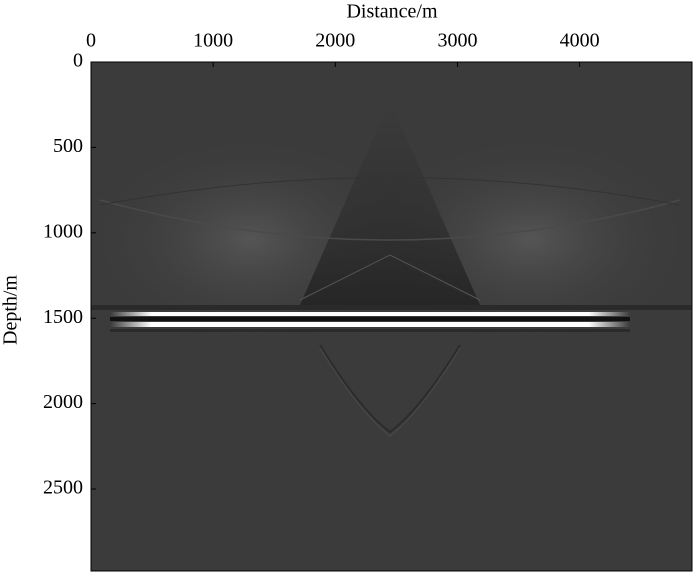 This screenshot has width=700, height=578. I want to click on y-tick-label: 500, so click(68, 146).